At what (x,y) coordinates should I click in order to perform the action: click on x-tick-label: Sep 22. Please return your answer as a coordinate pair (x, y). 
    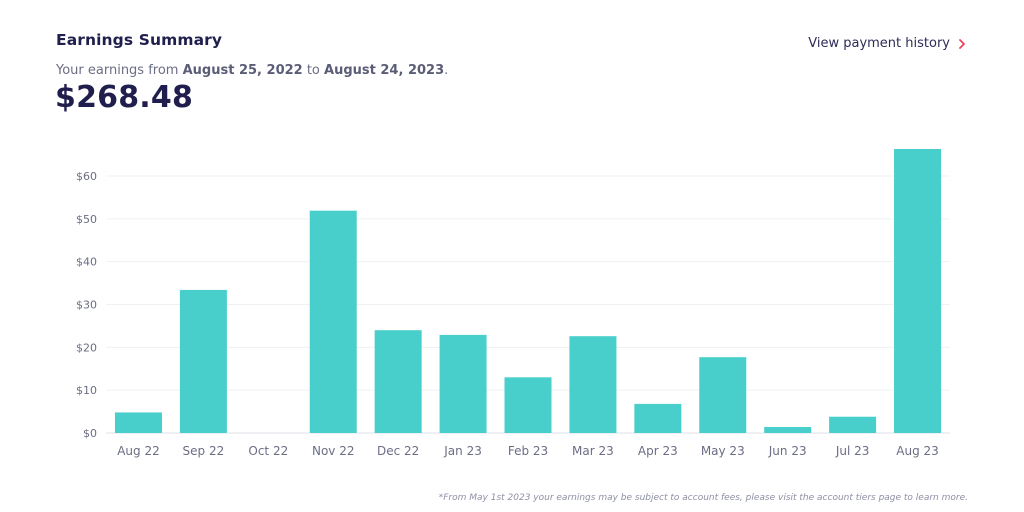
    Looking at the image, I should click on (204, 451).